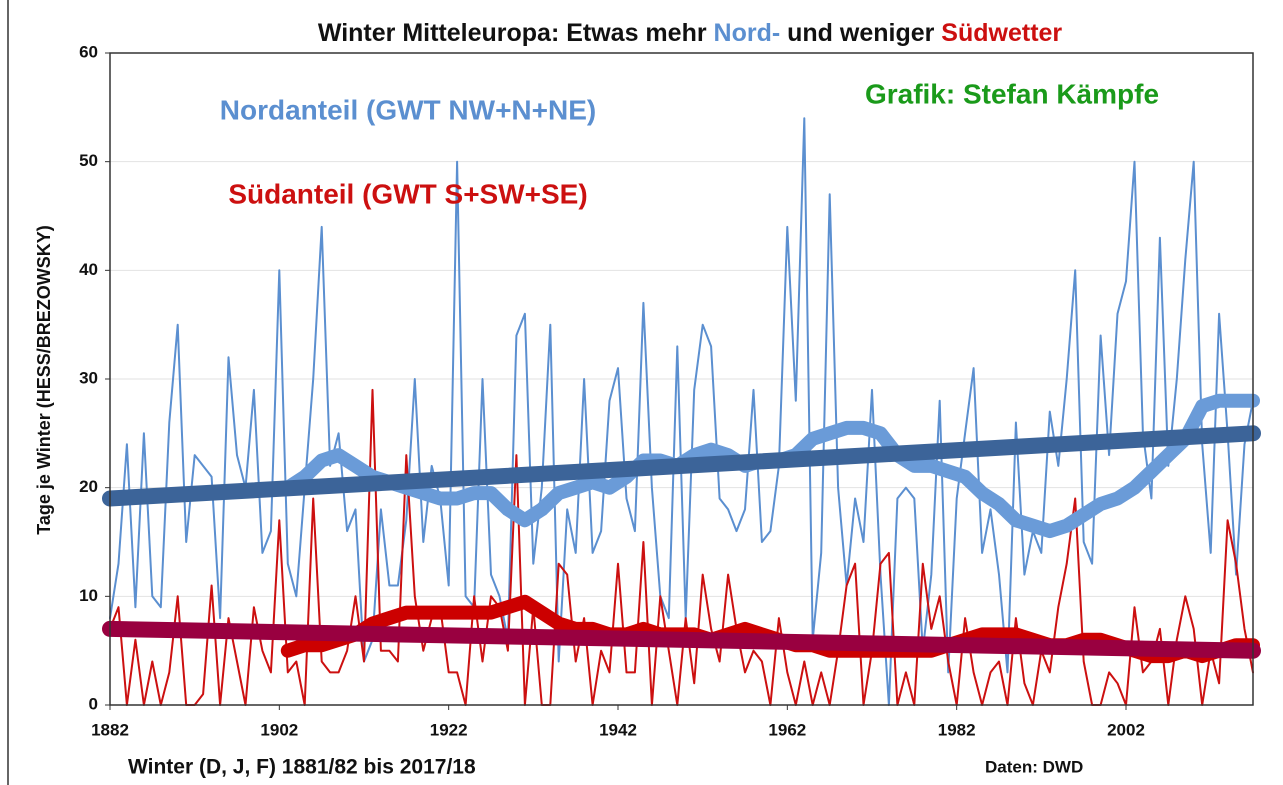 This screenshot has height=785, width=1283. Describe the element at coordinates (860, 33) in the screenshot. I see `title-part: und weniger` at that location.